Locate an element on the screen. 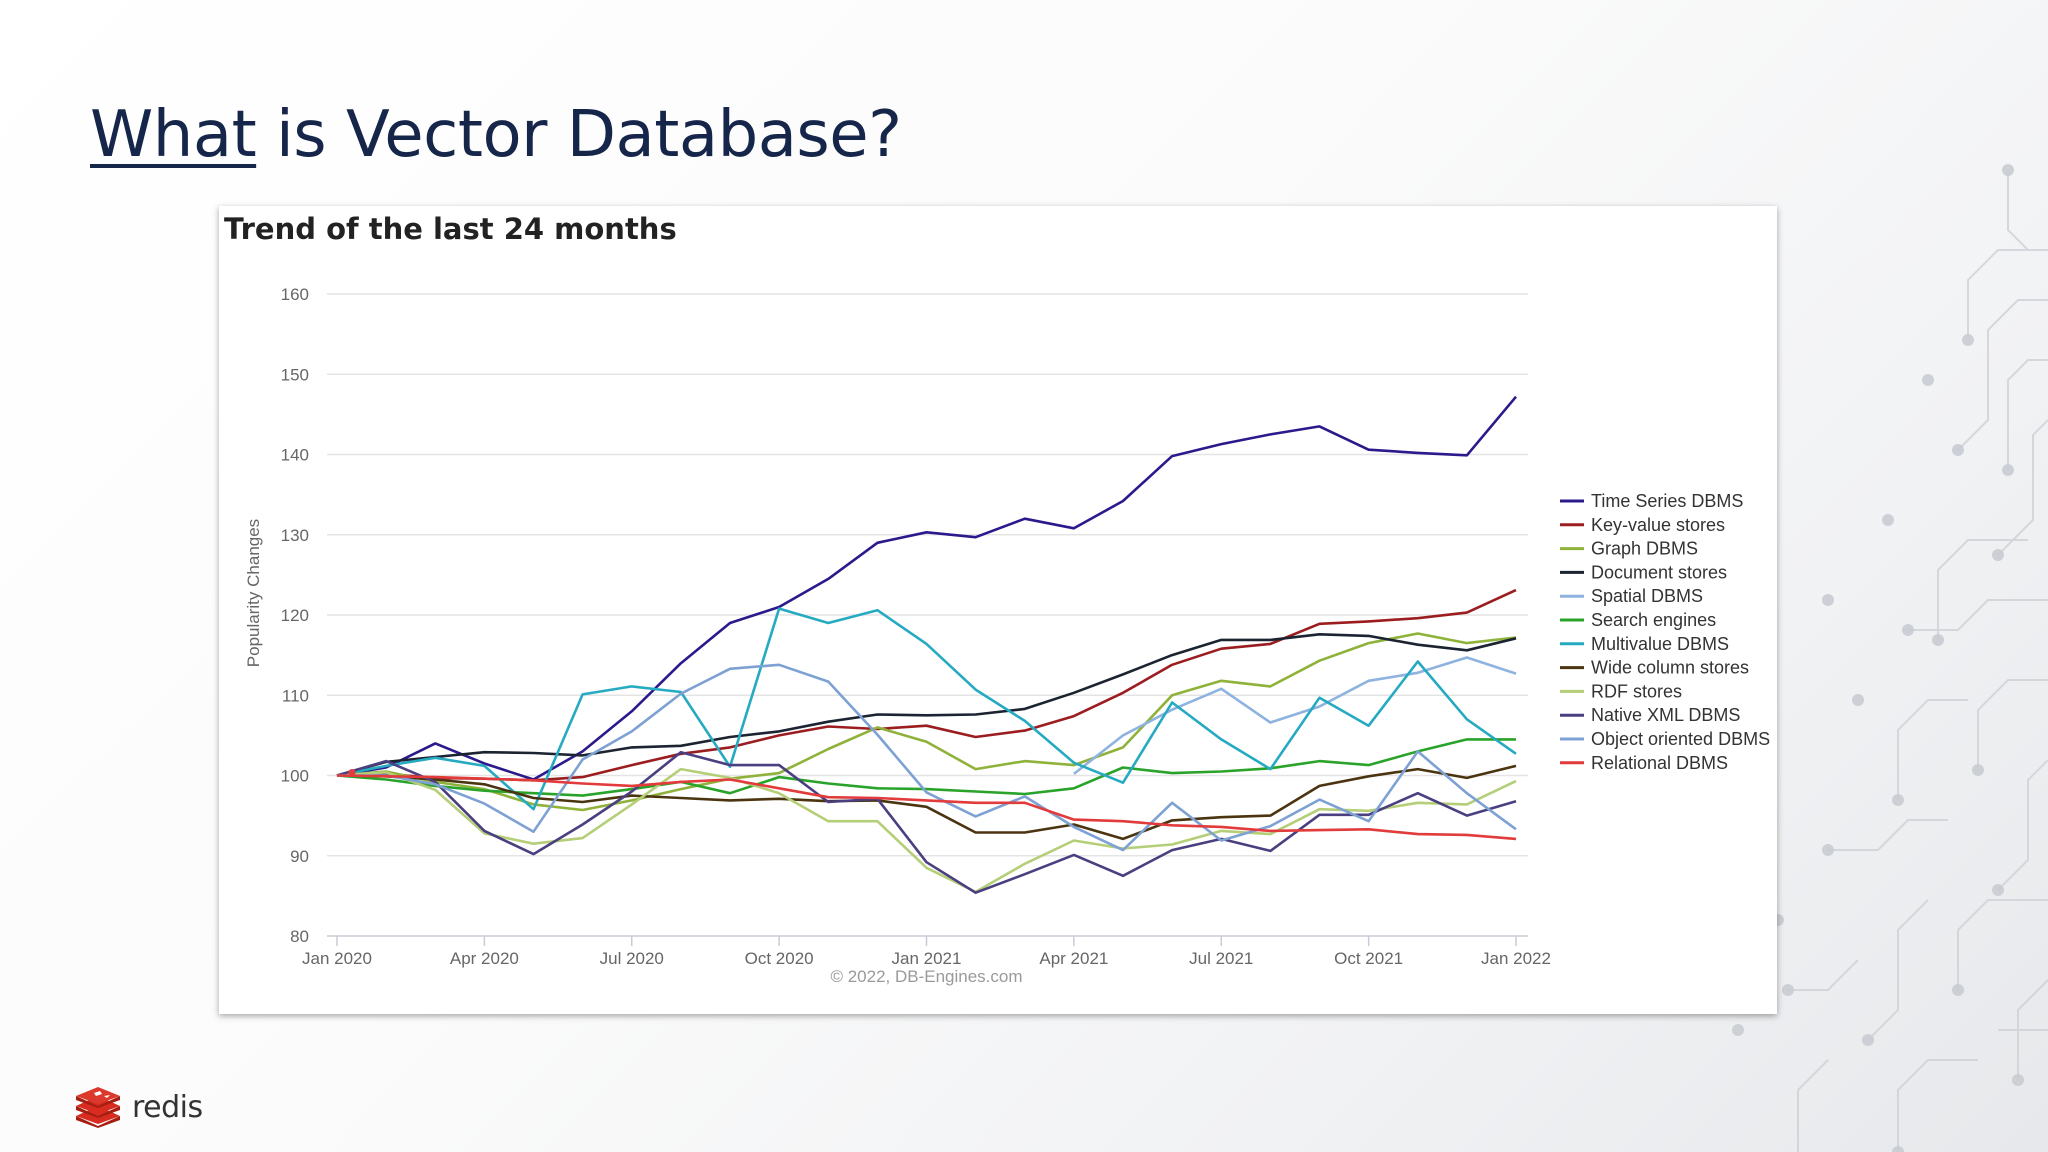  y-tick-label: 100 is located at coordinates (295, 776).